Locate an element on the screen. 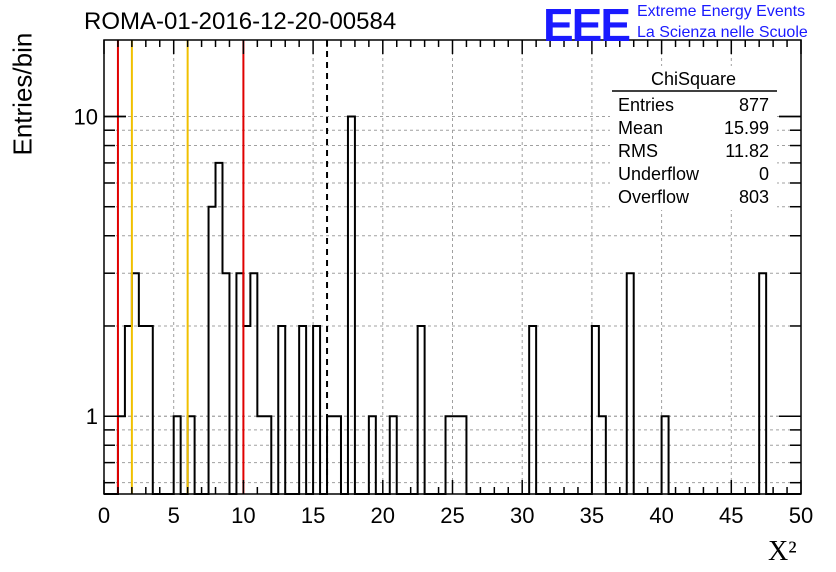 This screenshot has height=572, width=836. x-tick-label: 50 is located at coordinates (801, 515).